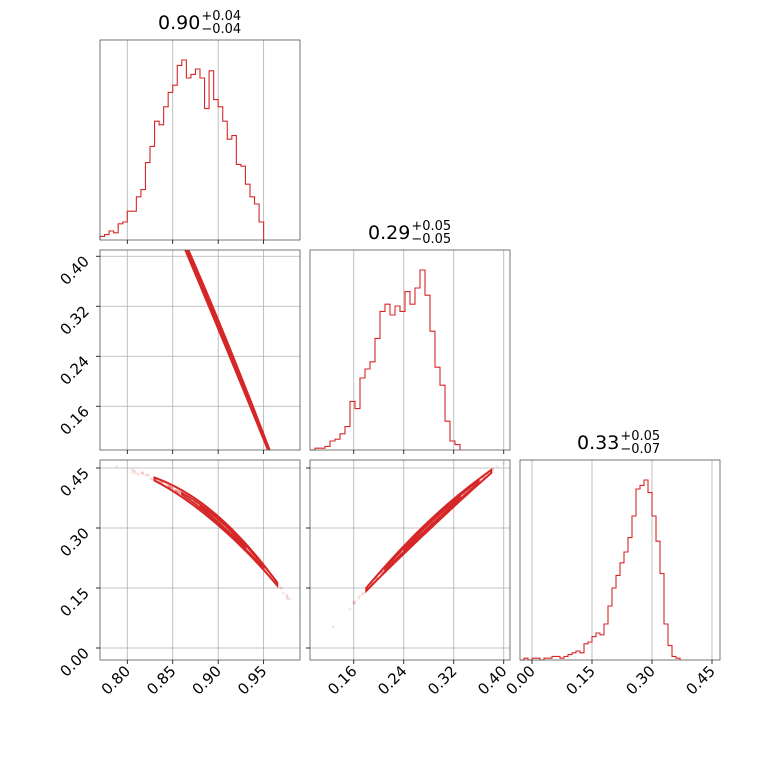  I want to click on title-param-3: 0.33 +0.05 −0.07, so click(618, 443).